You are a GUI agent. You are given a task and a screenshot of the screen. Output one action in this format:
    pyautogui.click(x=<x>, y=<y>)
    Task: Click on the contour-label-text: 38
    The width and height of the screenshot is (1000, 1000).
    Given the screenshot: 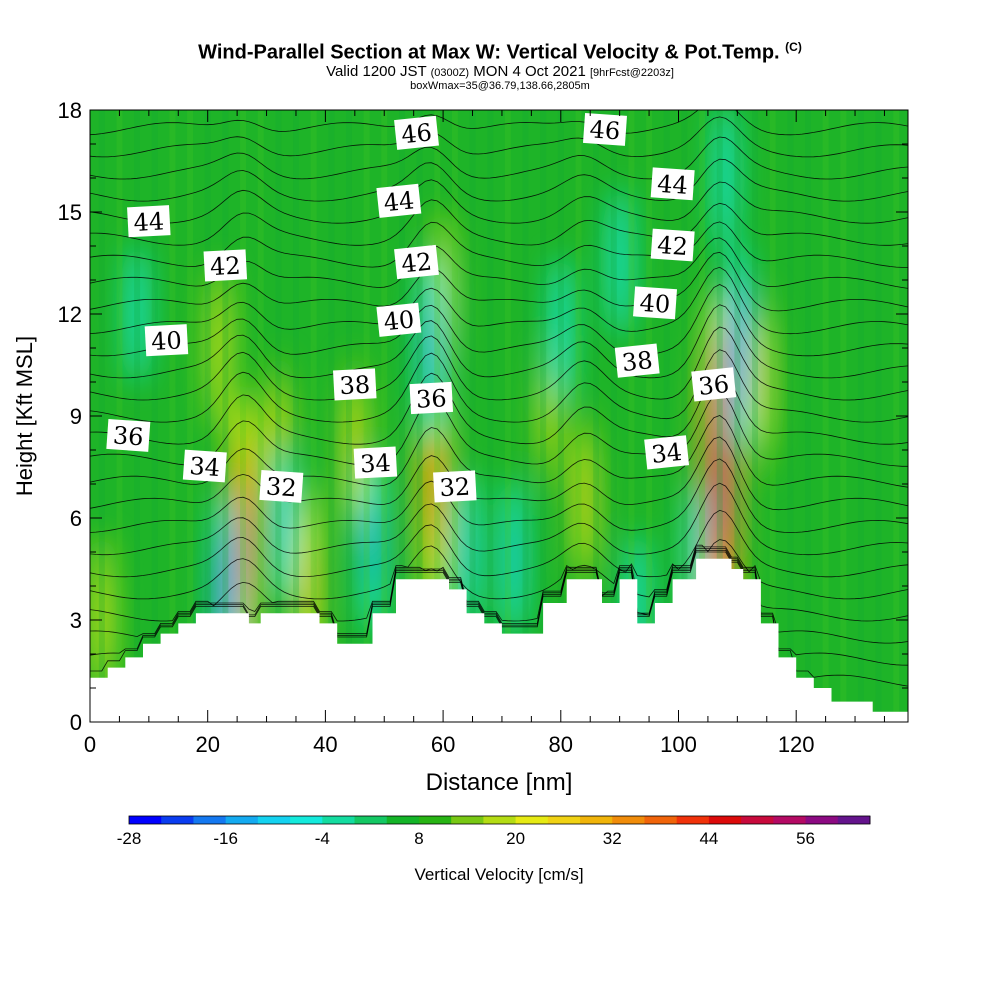 What is the action you would take?
    pyautogui.click(x=637, y=361)
    